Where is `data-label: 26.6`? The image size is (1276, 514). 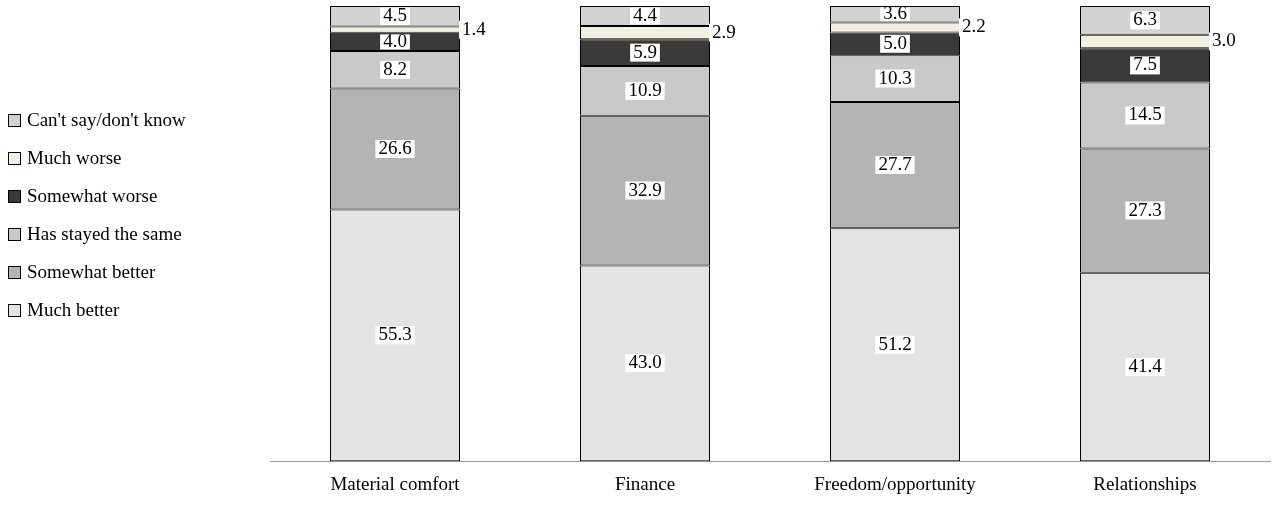
data-label: 26.6 is located at coordinates (395, 147).